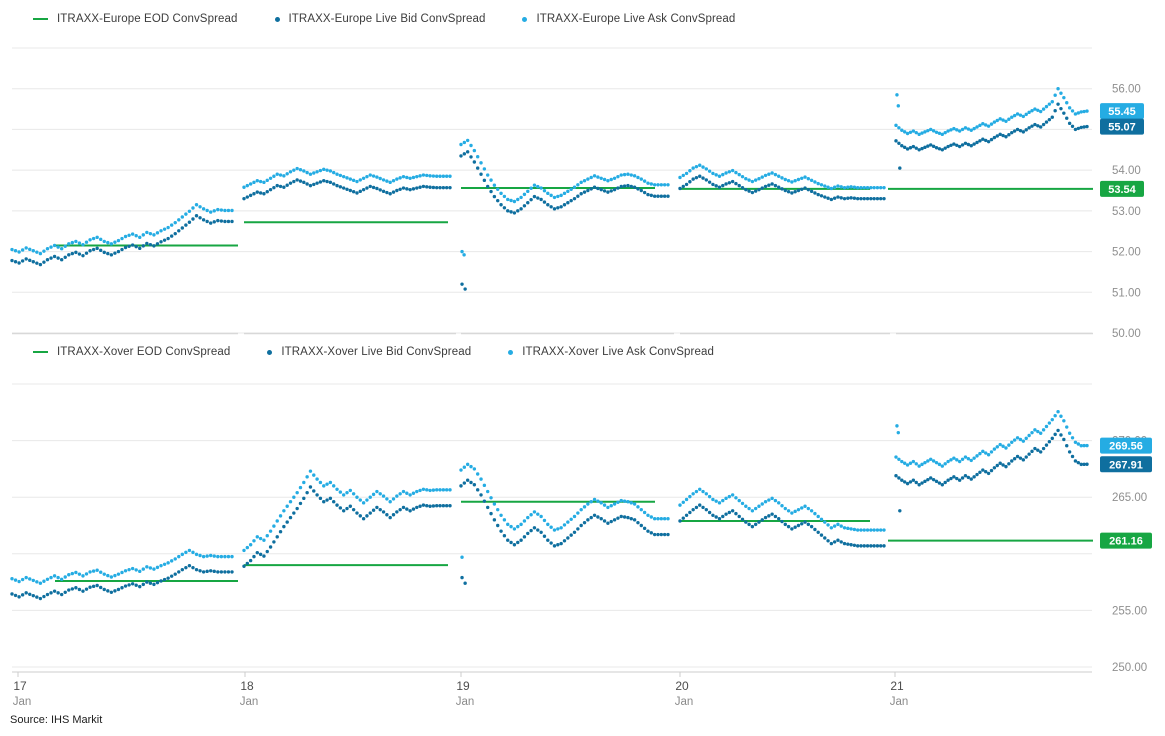 The height and width of the screenshot is (736, 1165). What do you see at coordinates (1126, 447) in the screenshot?
I see `svg-text: 269.56` at bounding box center [1126, 447].